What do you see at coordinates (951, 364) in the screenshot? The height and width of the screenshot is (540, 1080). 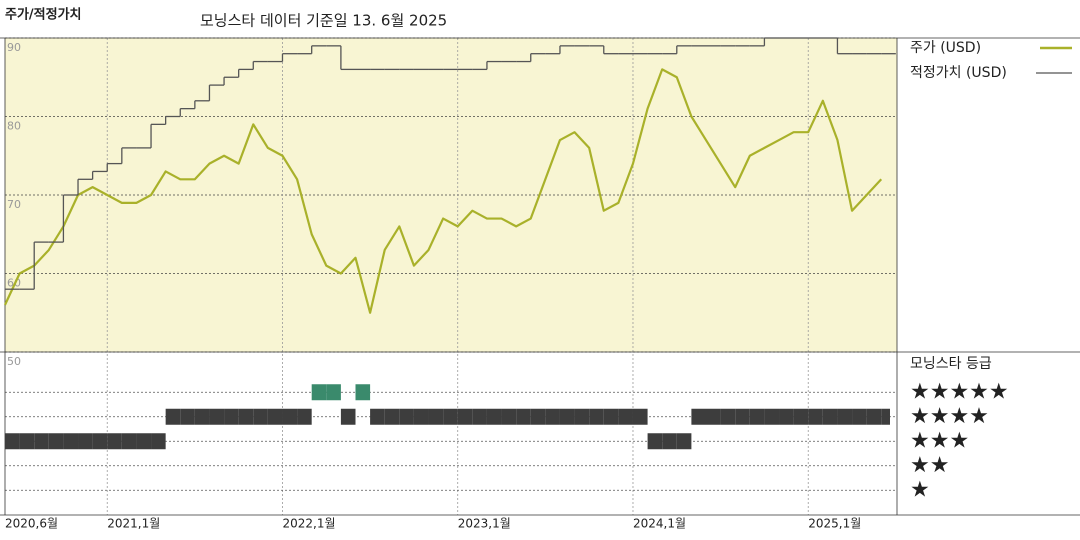 I see `rating-title: 모닝스타 등급` at bounding box center [951, 364].